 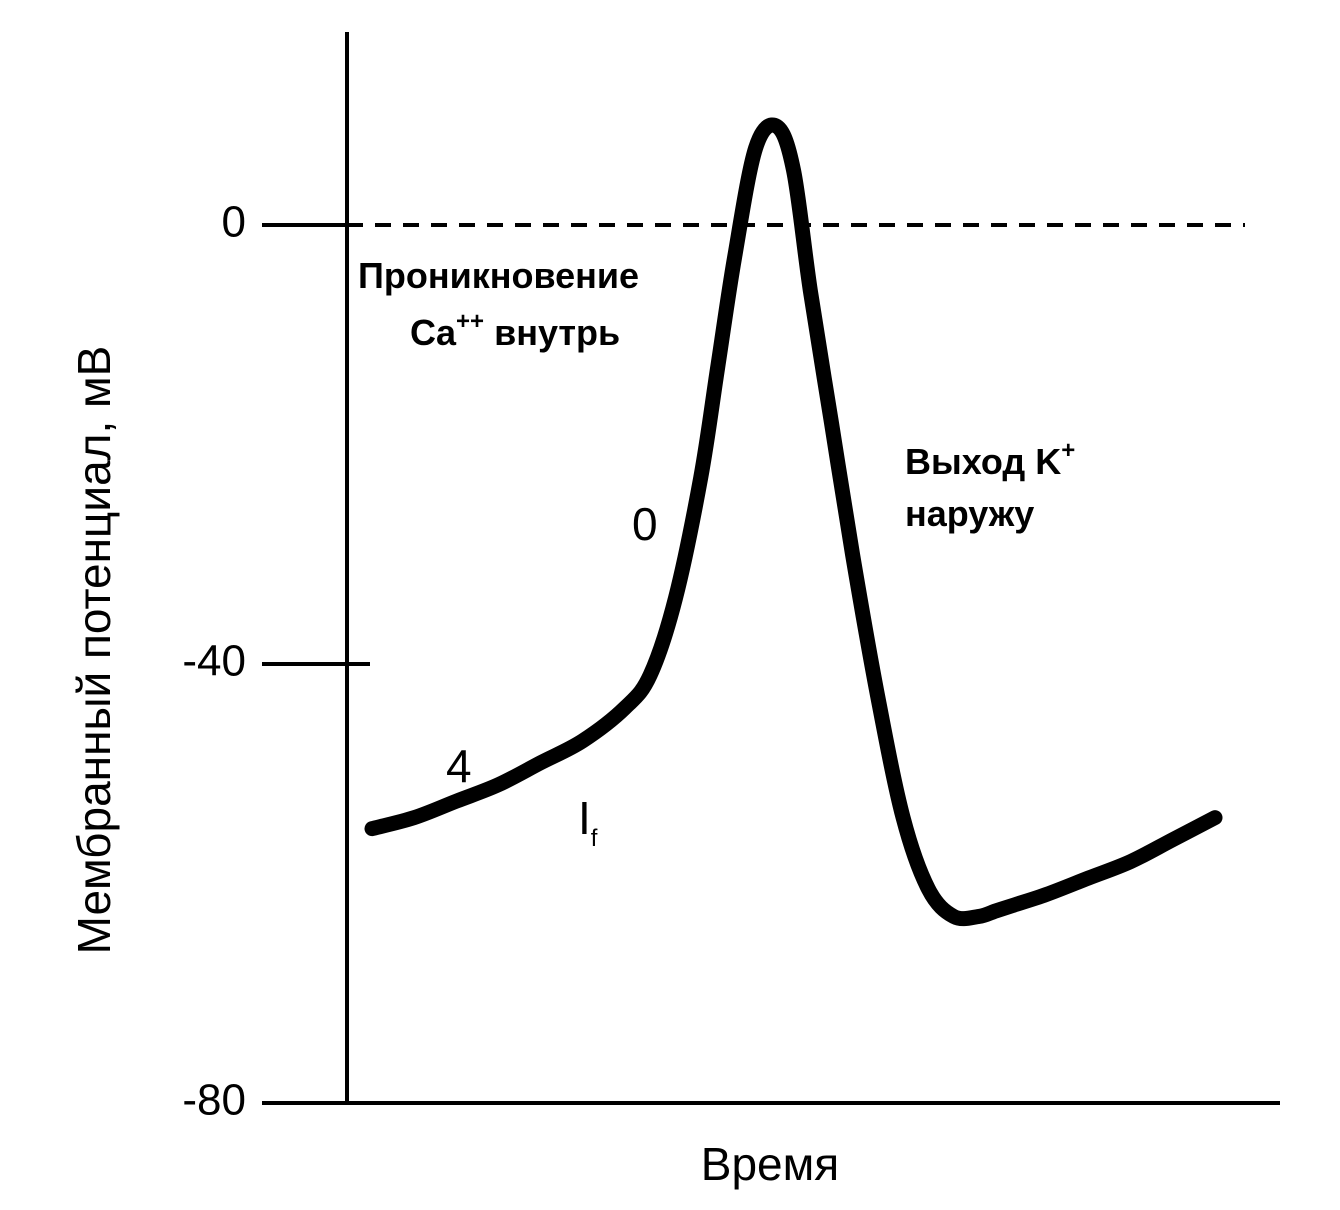 I want to click on k-efflux-label-line1: Выход K+, so click(x=990, y=459).